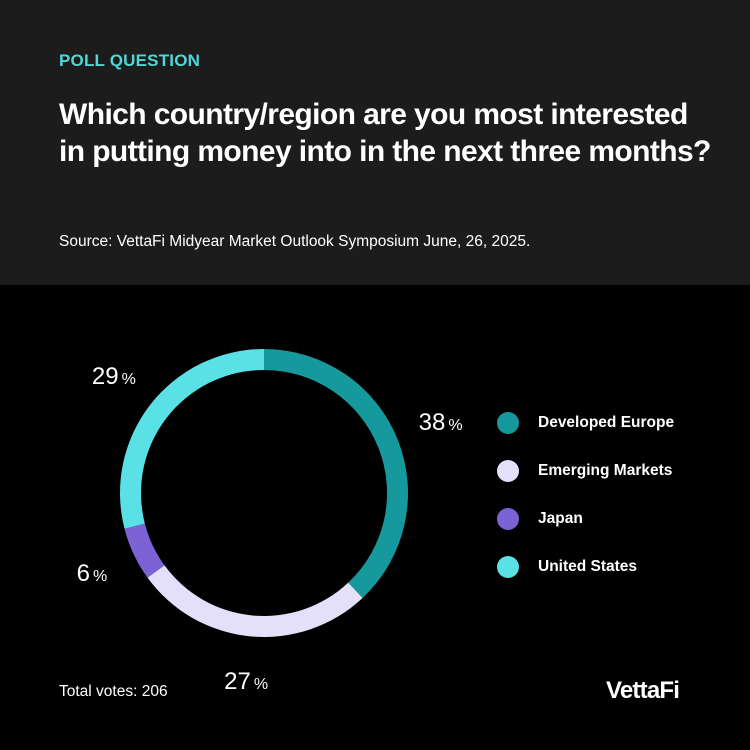  Describe the element at coordinates (105, 376) in the screenshot. I see `percent-value: 29` at that location.